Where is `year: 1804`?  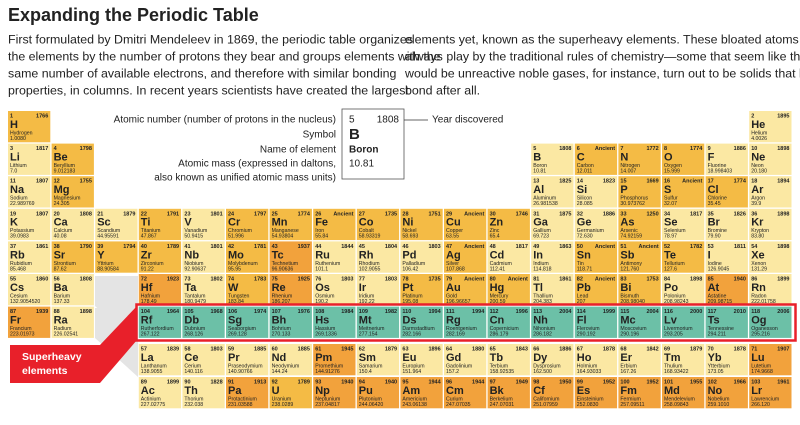 year: 1804 is located at coordinates (391, 247).